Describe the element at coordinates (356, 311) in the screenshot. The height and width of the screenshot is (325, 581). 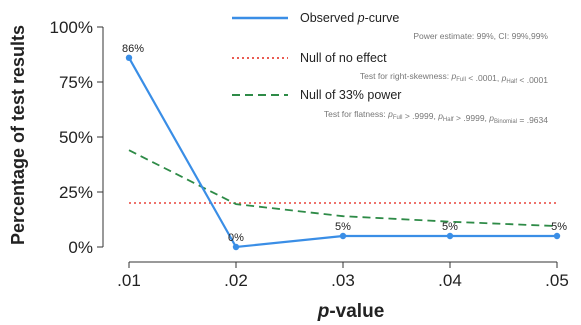
I see `x-axis-label-rest: -value` at that location.